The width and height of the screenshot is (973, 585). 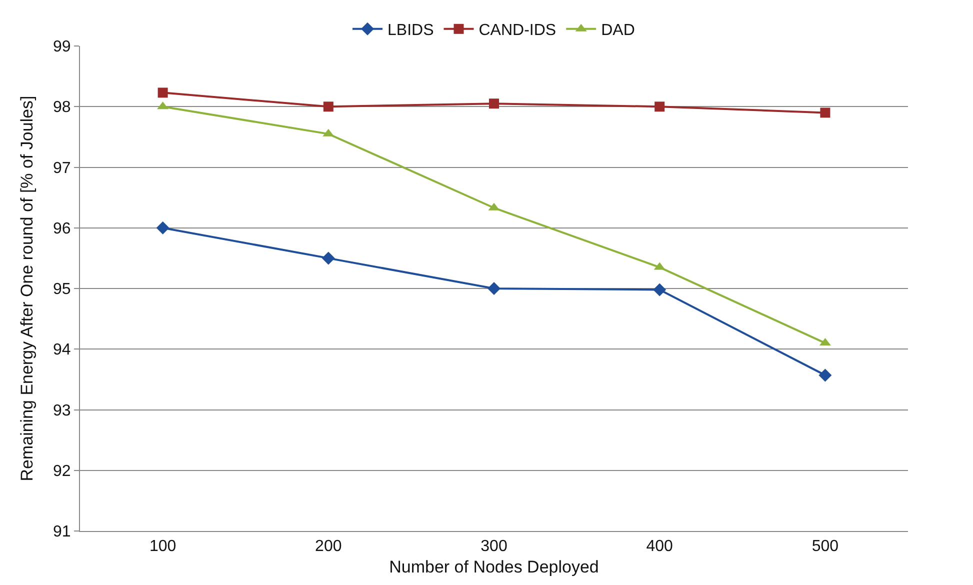 What do you see at coordinates (62, 411) in the screenshot?
I see `y-tick-label: 93` at bounding box center [62, 411].